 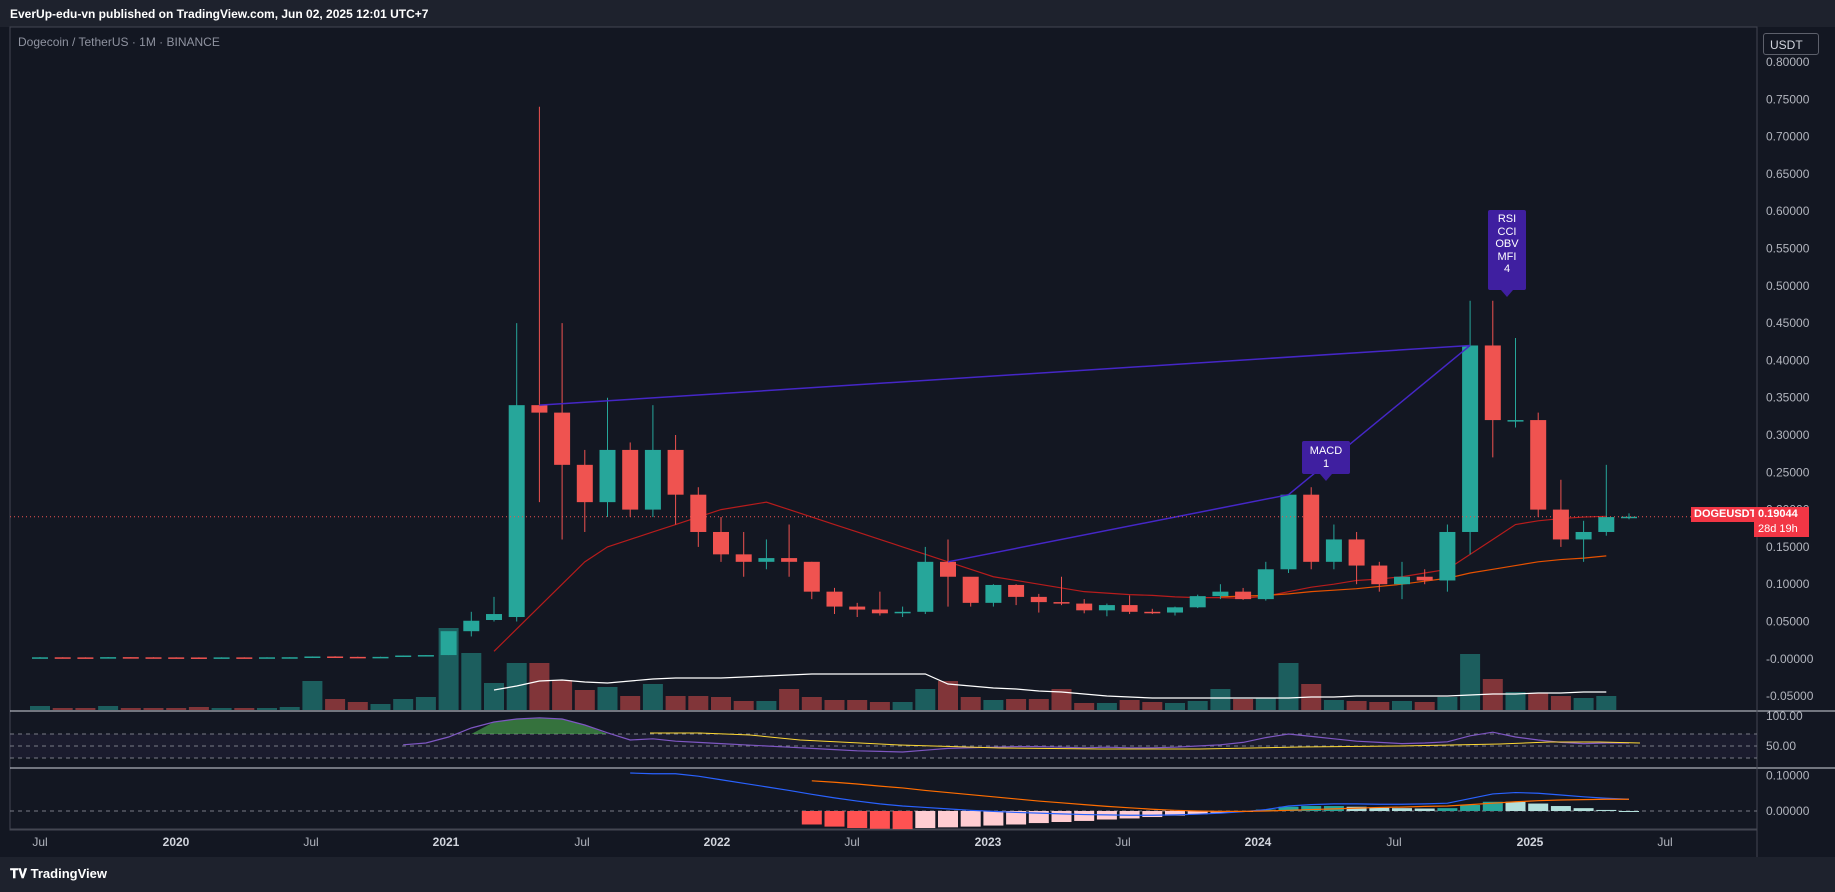 I want to click on price-tick-label: 0.60000, so click(x=1788, y=211).